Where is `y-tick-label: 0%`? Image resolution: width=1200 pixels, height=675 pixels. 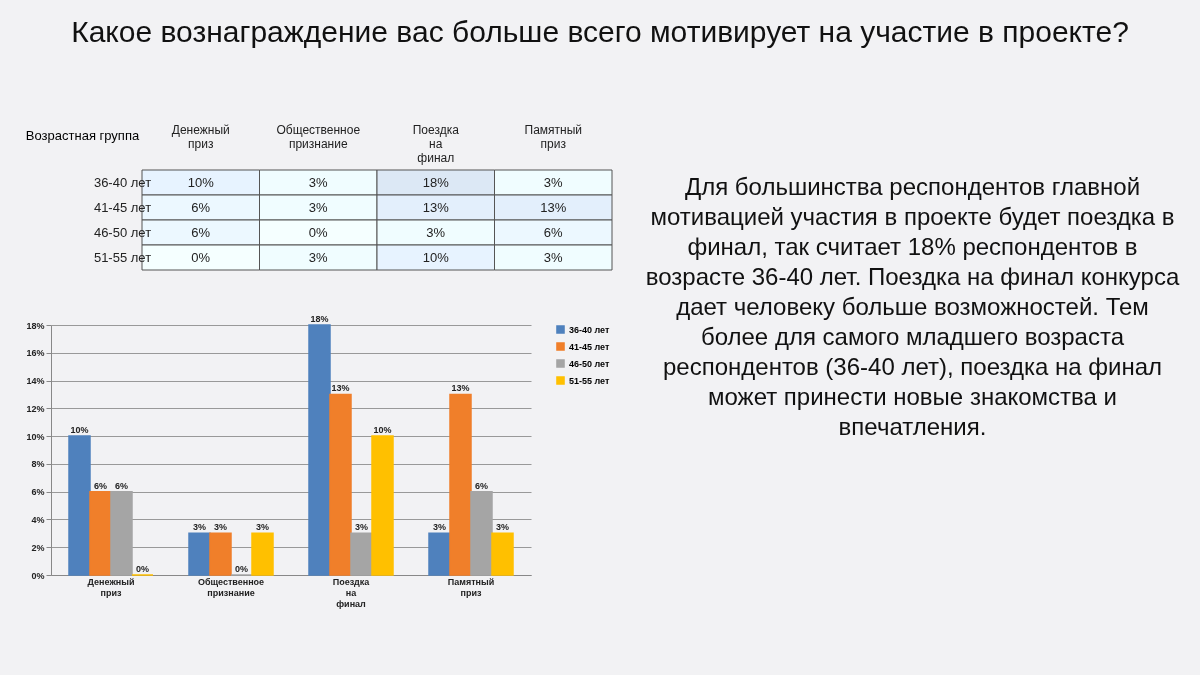
y-tick-label: 0% is located at coordinates (38, 575).